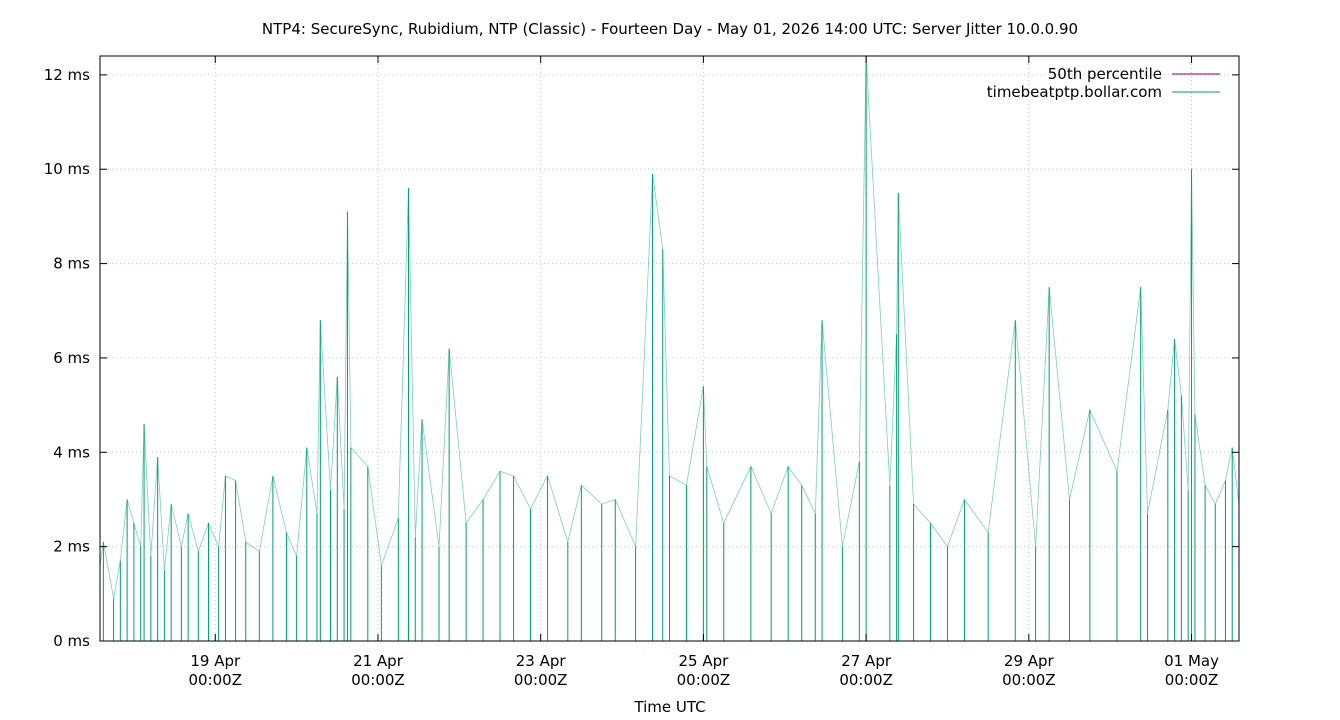  I want to click on y-tick-label: 10 ms, so click(67, 169).